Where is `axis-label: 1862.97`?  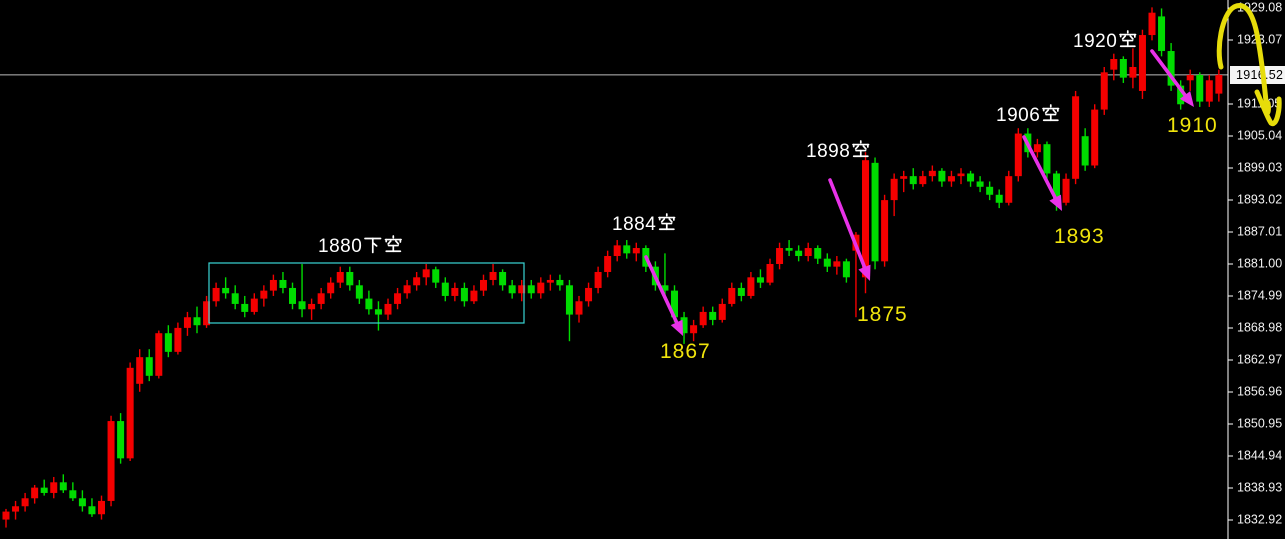
axis-label: 1862.97 is located at coordinates (1259, 359).